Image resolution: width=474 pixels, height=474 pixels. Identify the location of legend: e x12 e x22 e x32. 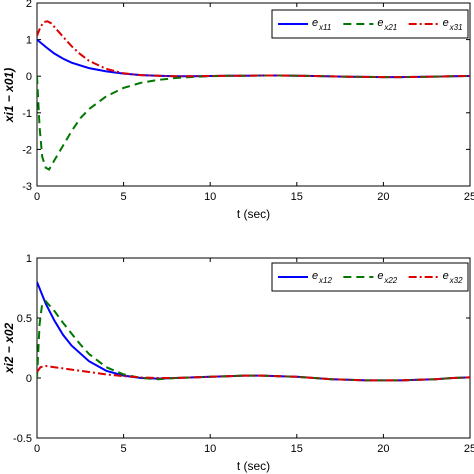
(370, 277).